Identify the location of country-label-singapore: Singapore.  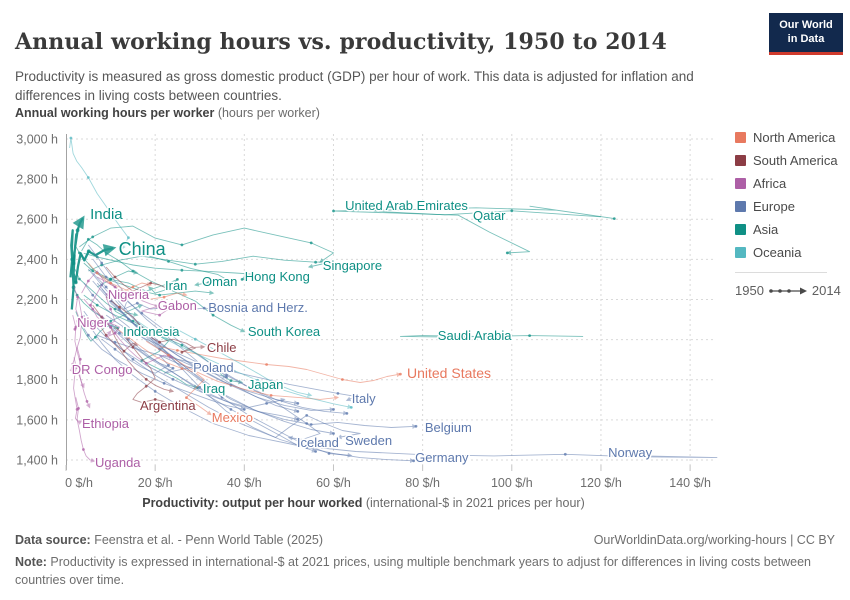
(352, 266).